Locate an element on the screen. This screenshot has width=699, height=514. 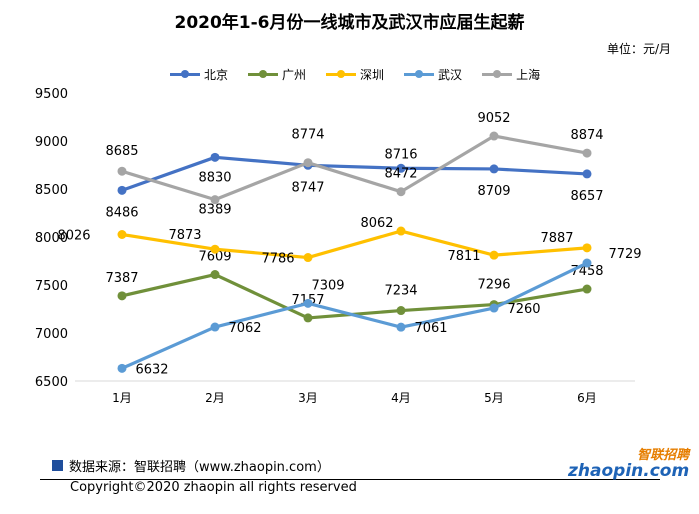
y-tick-label: 9500 is located at coordinates (51, 94).